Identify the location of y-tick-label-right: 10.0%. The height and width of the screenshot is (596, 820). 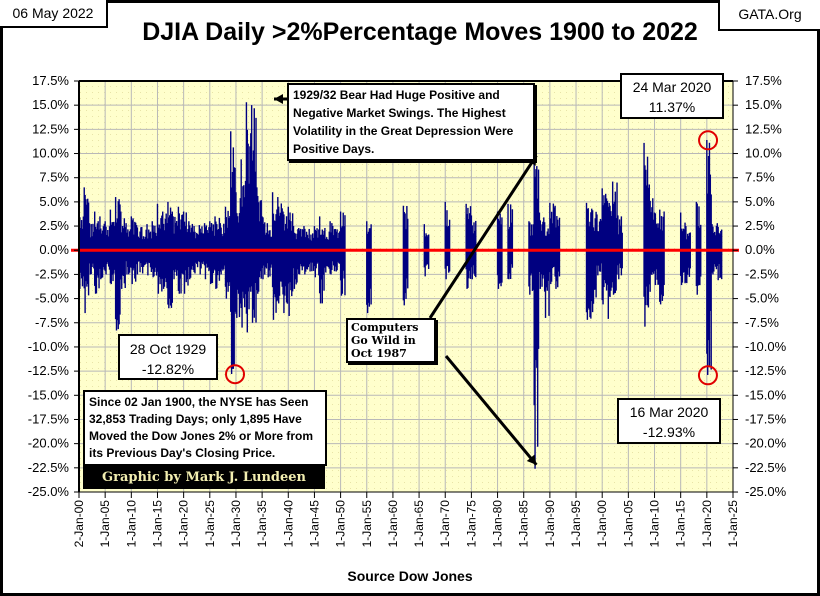
(763, 153).